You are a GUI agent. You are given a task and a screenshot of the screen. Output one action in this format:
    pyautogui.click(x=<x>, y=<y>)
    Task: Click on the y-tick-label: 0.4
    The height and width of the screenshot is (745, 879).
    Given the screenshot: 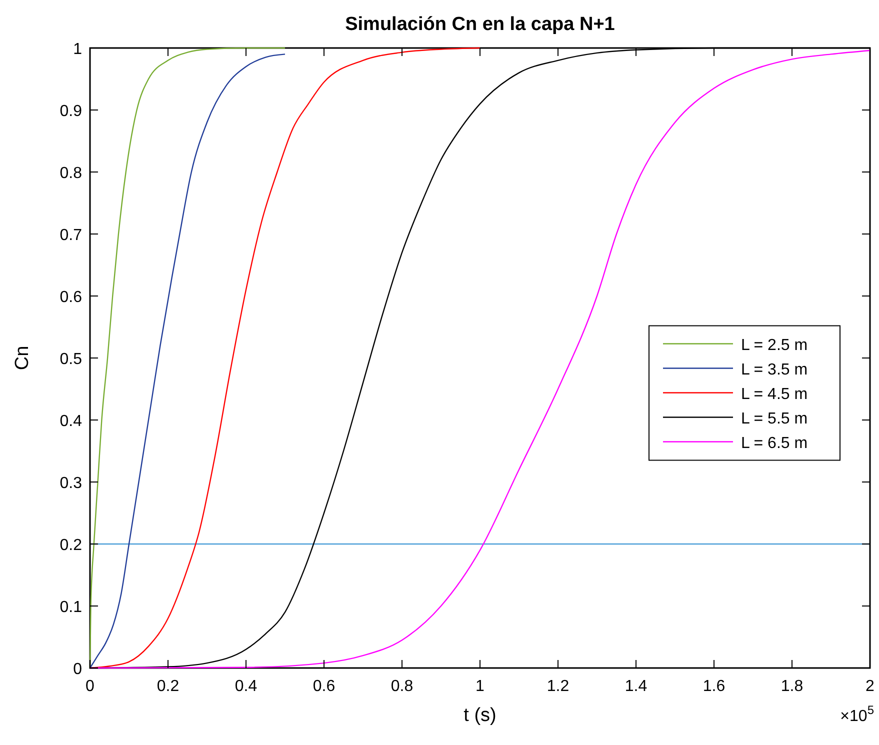 What is the action you would take?
    pyautogui.click(x=71, y=421)
    